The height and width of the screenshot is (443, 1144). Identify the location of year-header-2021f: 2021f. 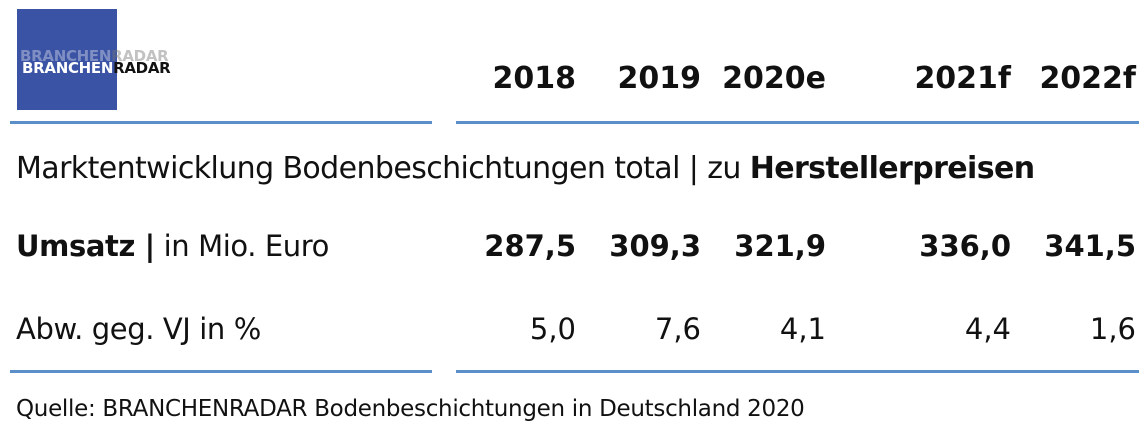
(962, 78).